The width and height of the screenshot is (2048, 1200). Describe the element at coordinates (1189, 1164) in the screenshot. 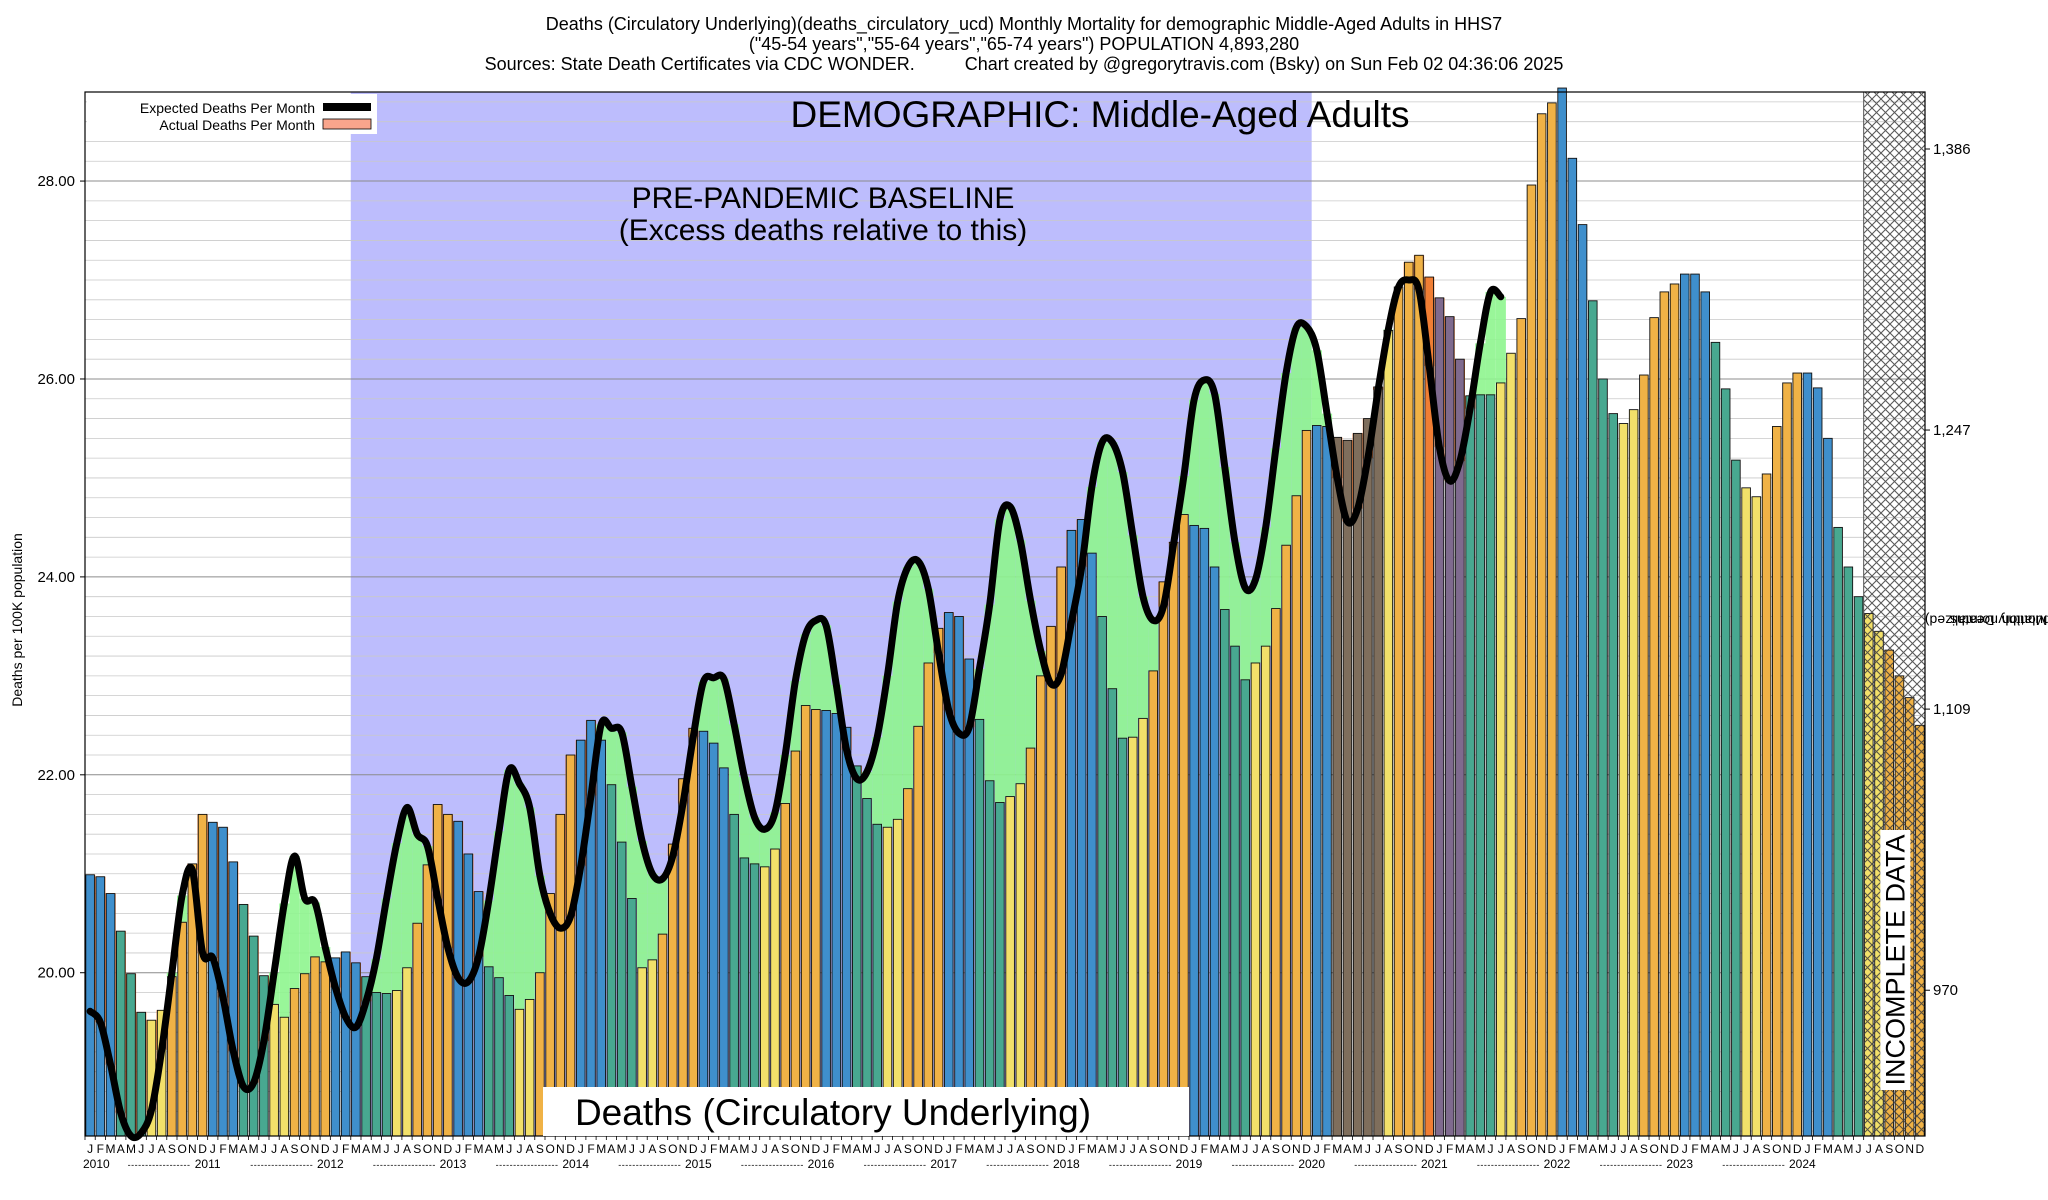

I see `x-tick-label-year: 2019` at that location.